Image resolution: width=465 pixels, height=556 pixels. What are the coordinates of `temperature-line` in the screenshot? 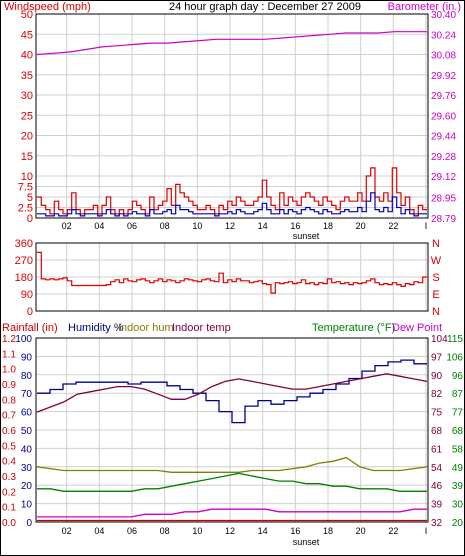 It's located at (232, 482).